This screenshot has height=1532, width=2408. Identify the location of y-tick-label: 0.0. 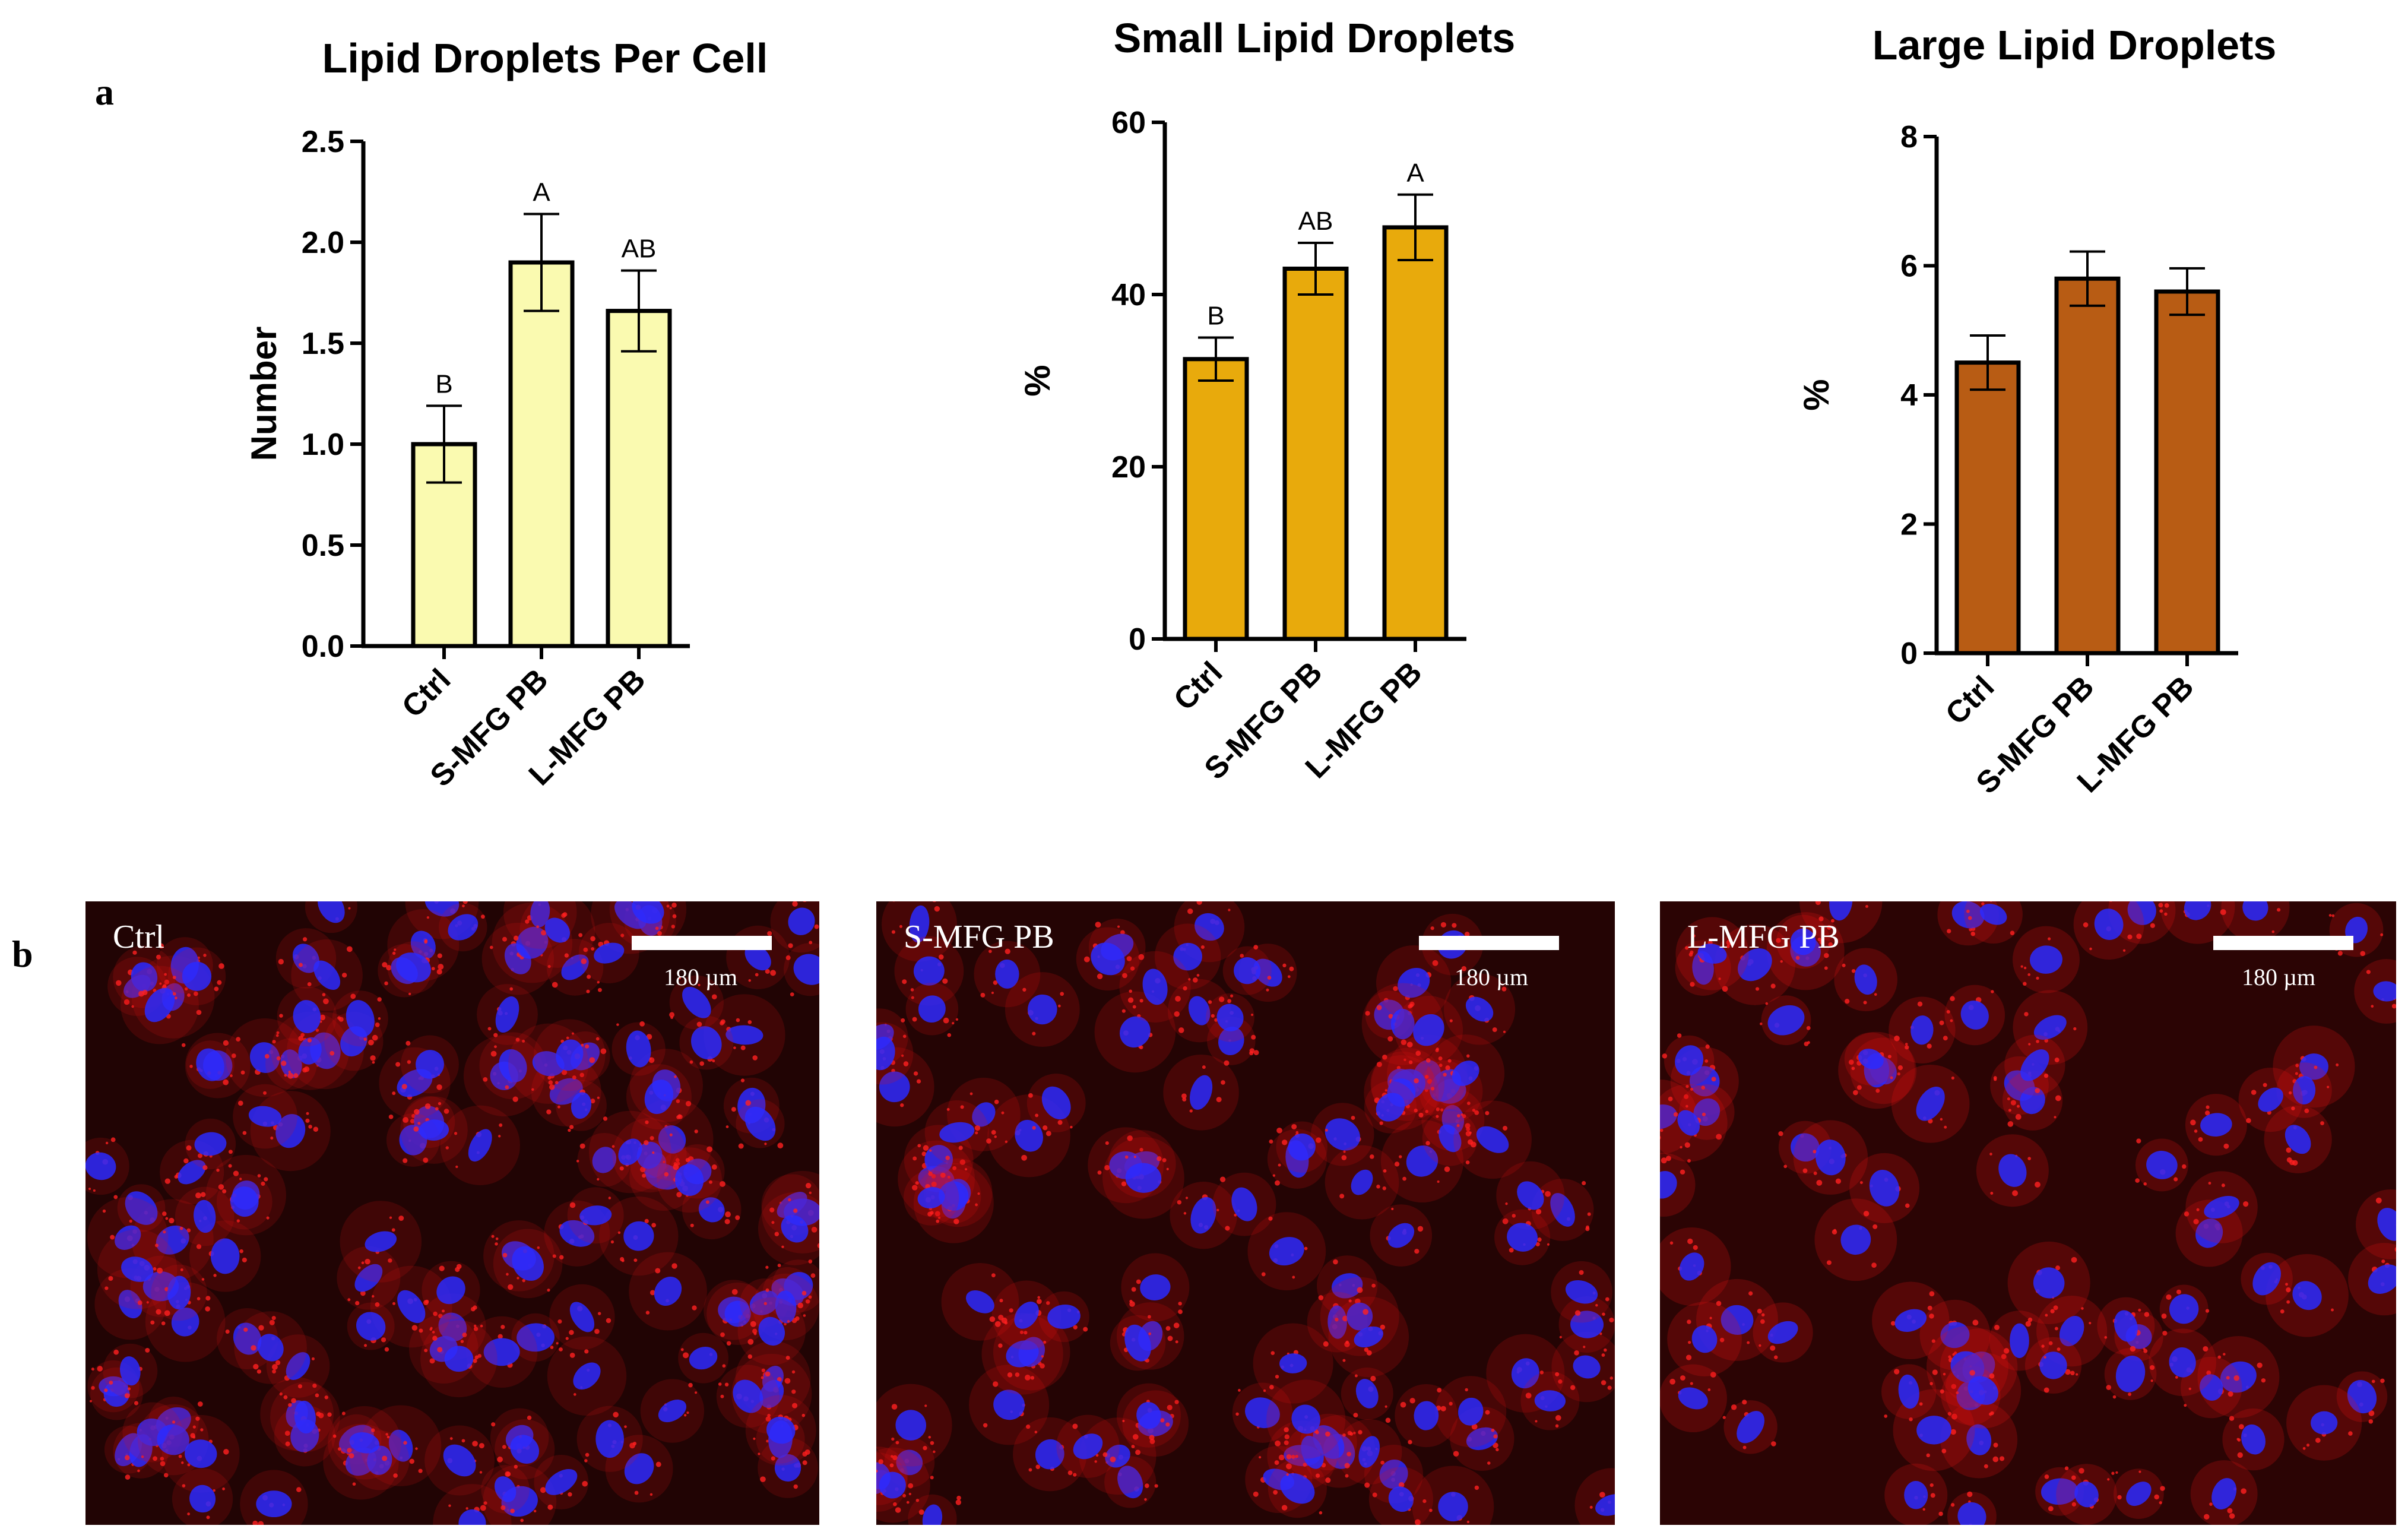
(323, 647).